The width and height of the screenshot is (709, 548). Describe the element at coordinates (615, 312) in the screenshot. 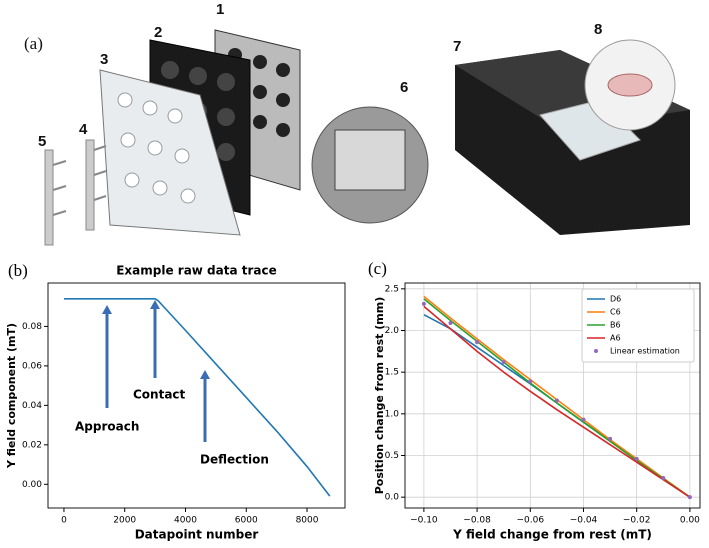

I see `legend-label: C6` at that location.